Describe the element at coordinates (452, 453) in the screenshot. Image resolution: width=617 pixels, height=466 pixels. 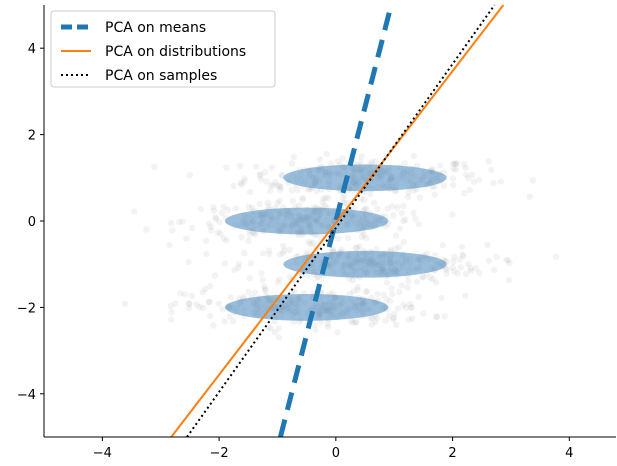
I see `x-tick-label: 2` at that location.